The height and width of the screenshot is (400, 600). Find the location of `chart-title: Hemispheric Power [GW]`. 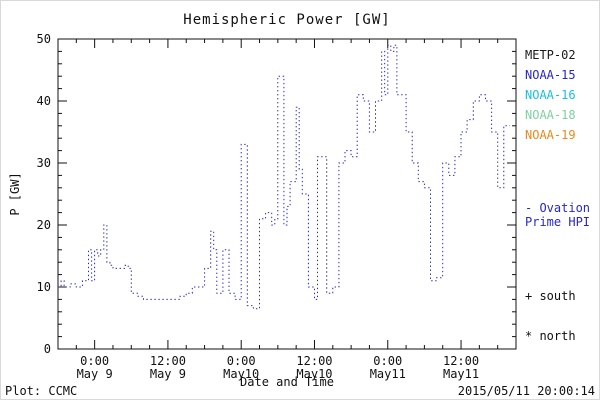

chart-title: Hemispheric Power [GW] is located at coordinates (287, 20).